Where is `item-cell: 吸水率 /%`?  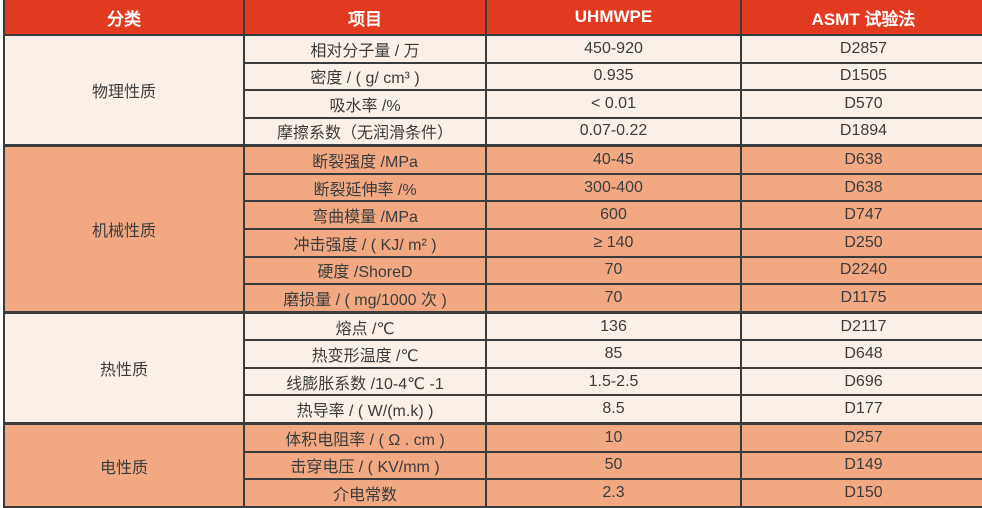 item-cell: 吸水率 /% is located at coordinates (365, 104).